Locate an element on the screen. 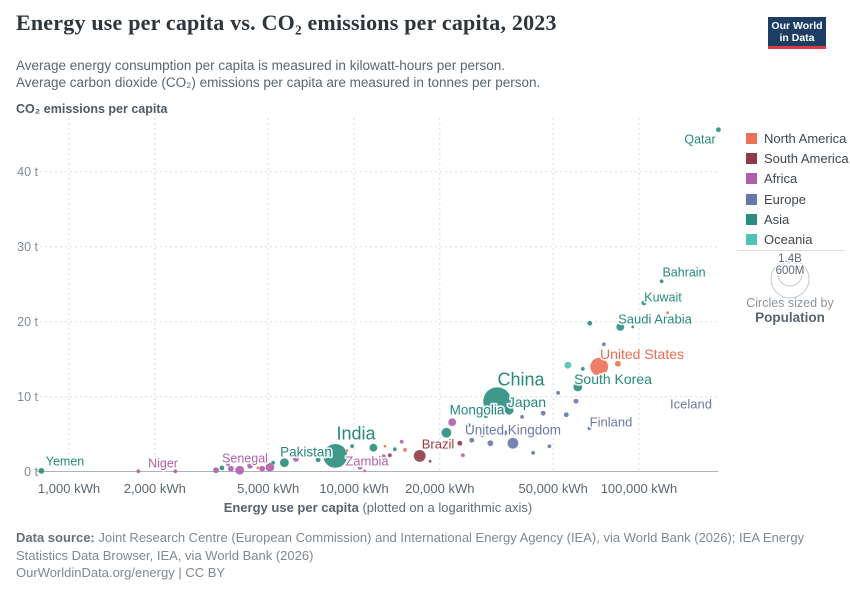 The width and height of the screenshot is (850, 600). data-point-bahrain is located at coordinates (661, 281).